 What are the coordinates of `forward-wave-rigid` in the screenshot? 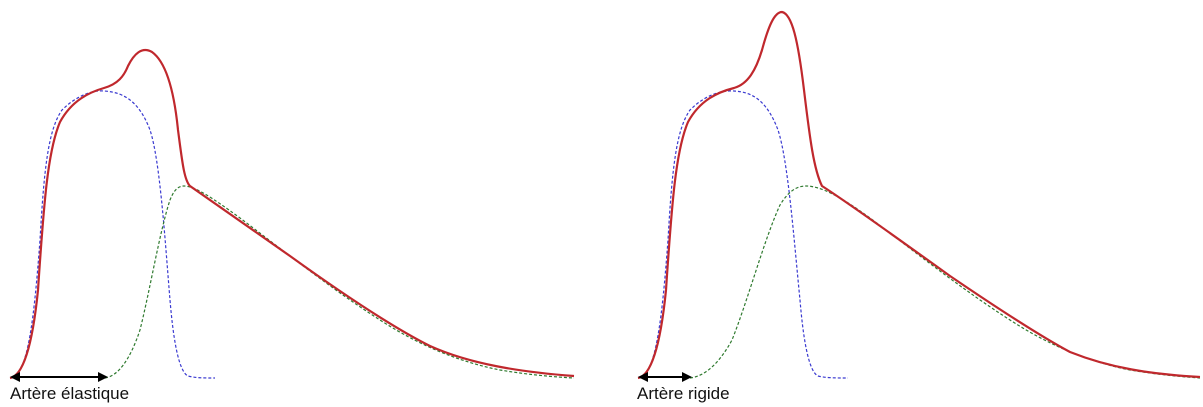 It's located at (744, 234).